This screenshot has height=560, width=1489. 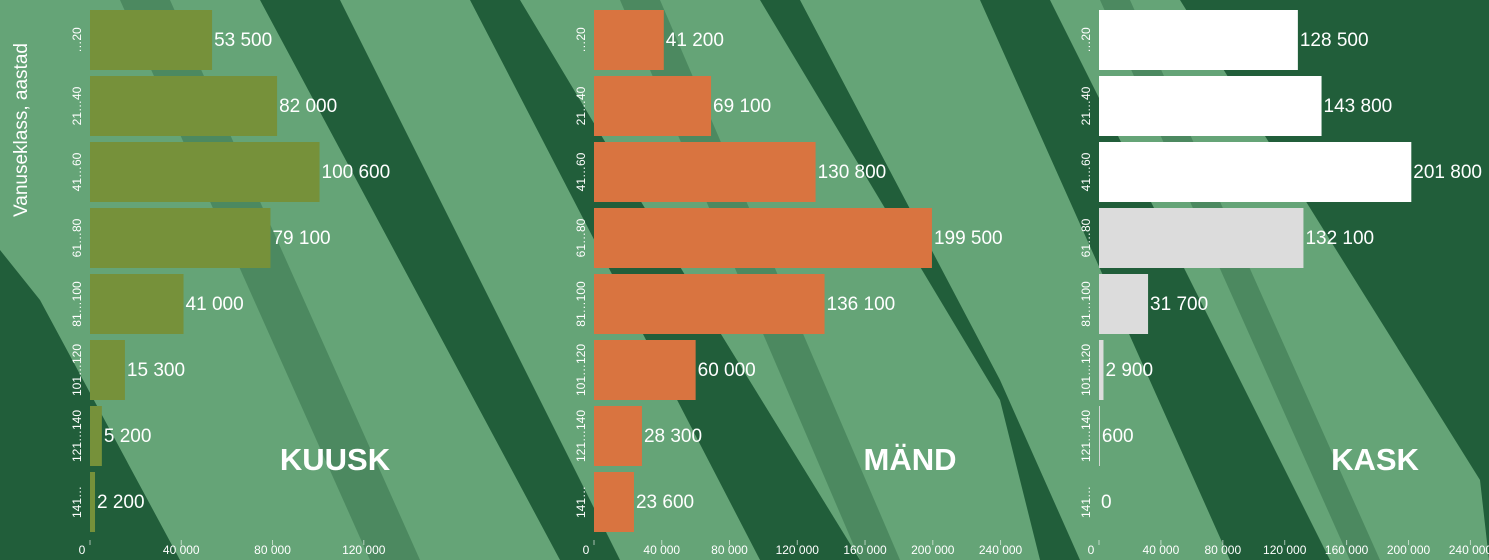 What do you see at coordinates (1106, 502) in the screenshot?
I see `value-label: 0` at bounding box center [1106, 502].